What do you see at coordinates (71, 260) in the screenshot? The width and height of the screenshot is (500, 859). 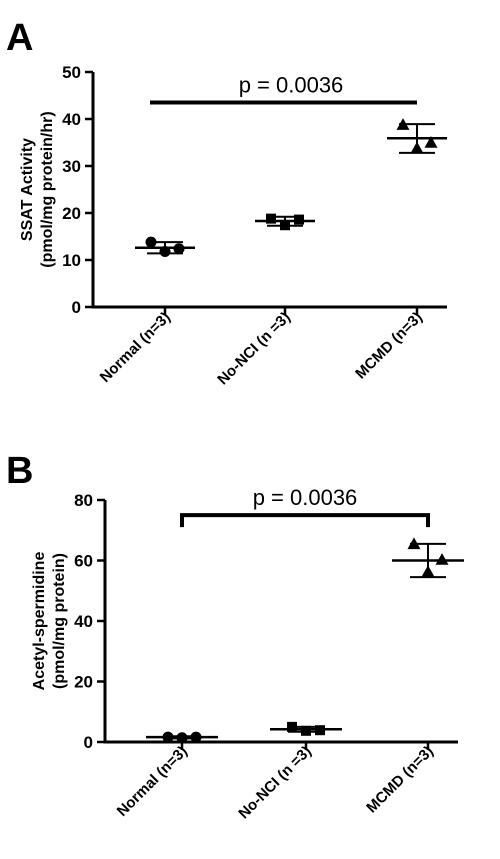 I see `y-tick-label: 10` at bounding box center [71, 260].